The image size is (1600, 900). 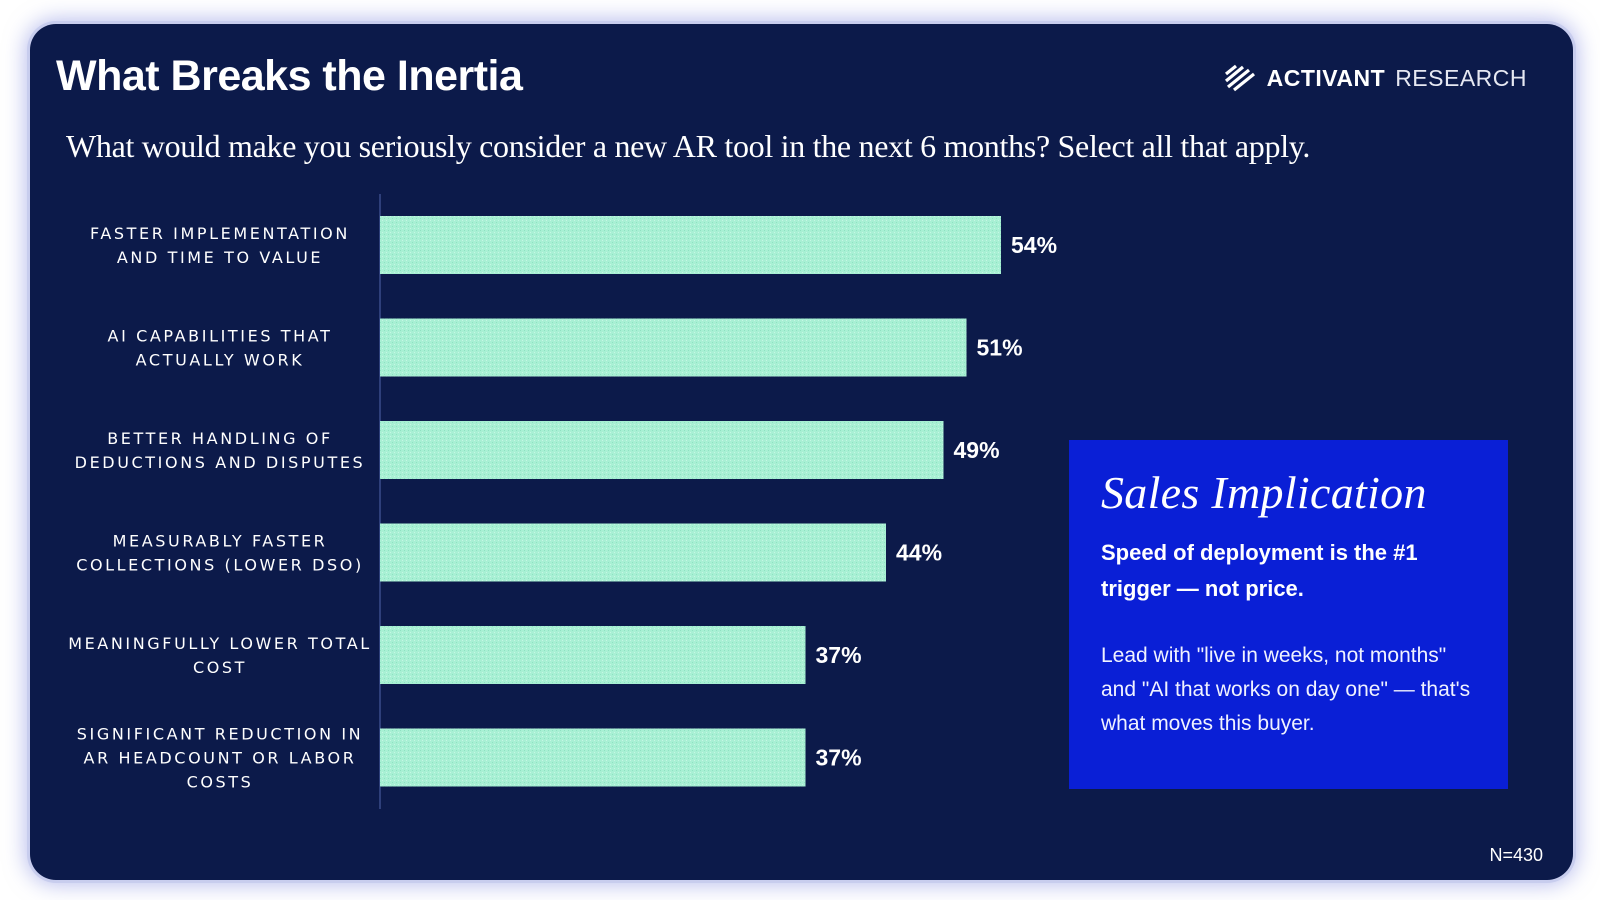 I want to click on category-label-1: AI CAPABILITIES THAT ACTUALLY WORK, so click(x=220, y=348).